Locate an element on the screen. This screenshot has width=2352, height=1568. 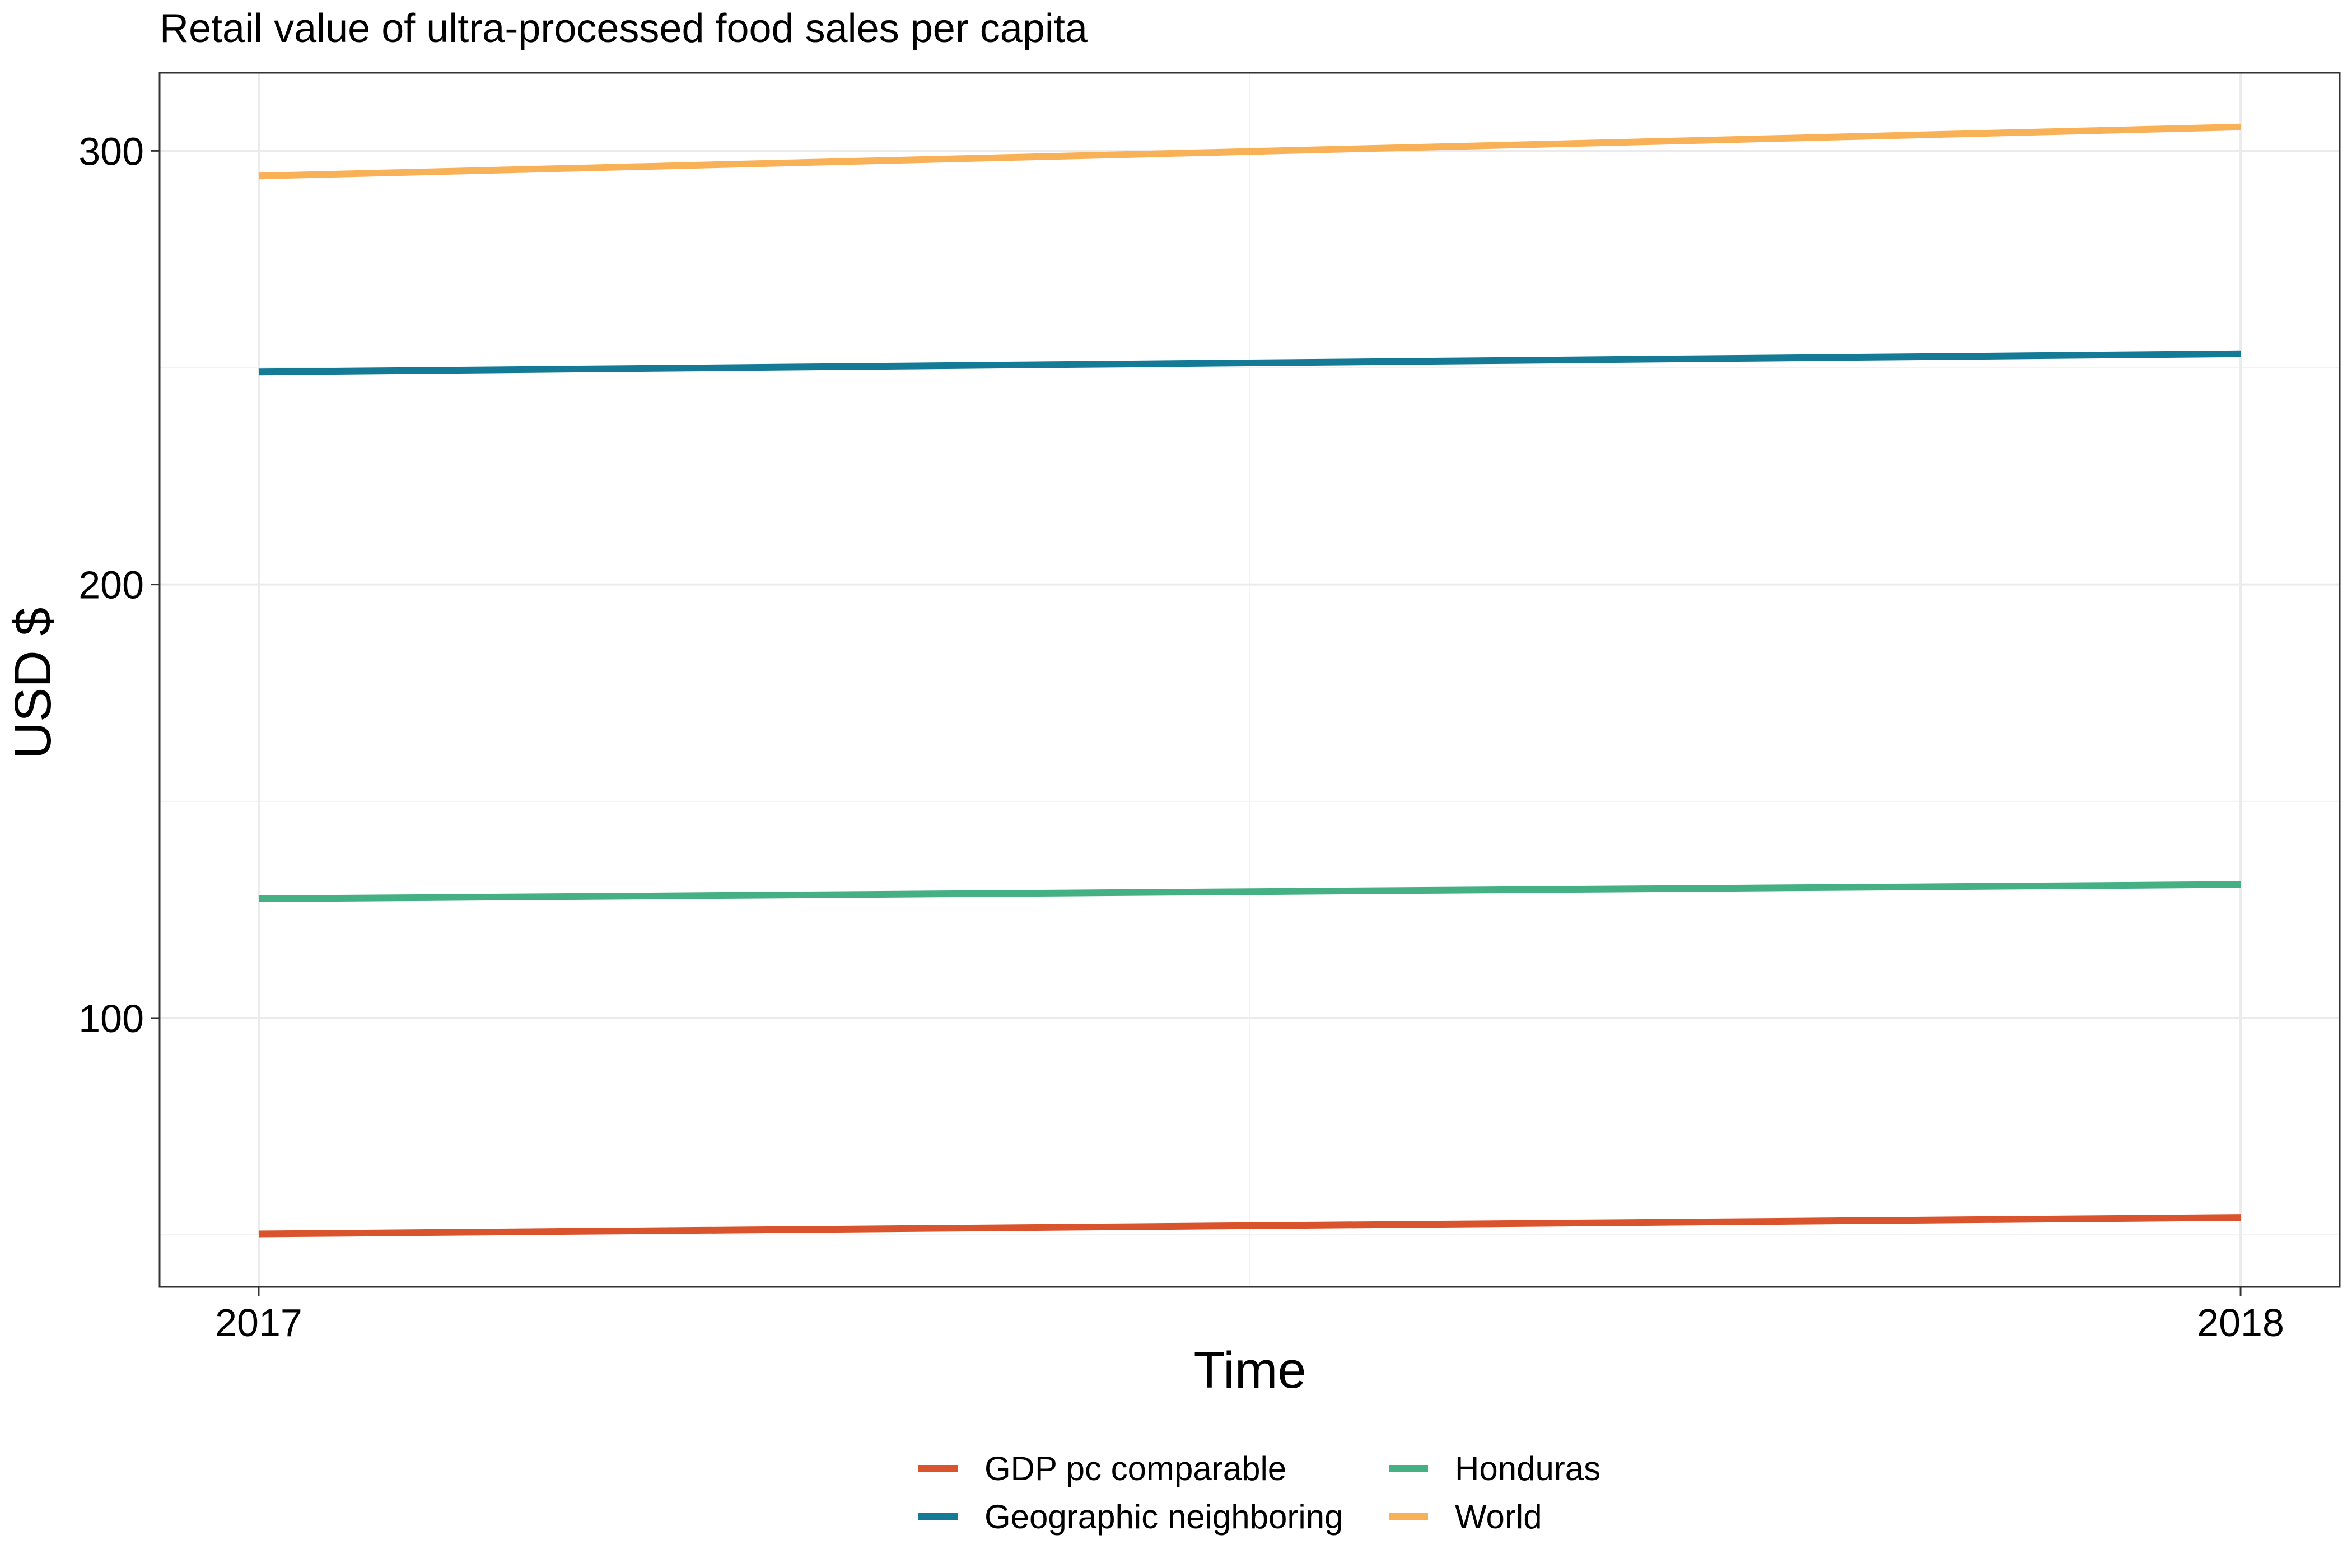
legend-label: GDP pc comparable is located at coordinates (1135, 1469).